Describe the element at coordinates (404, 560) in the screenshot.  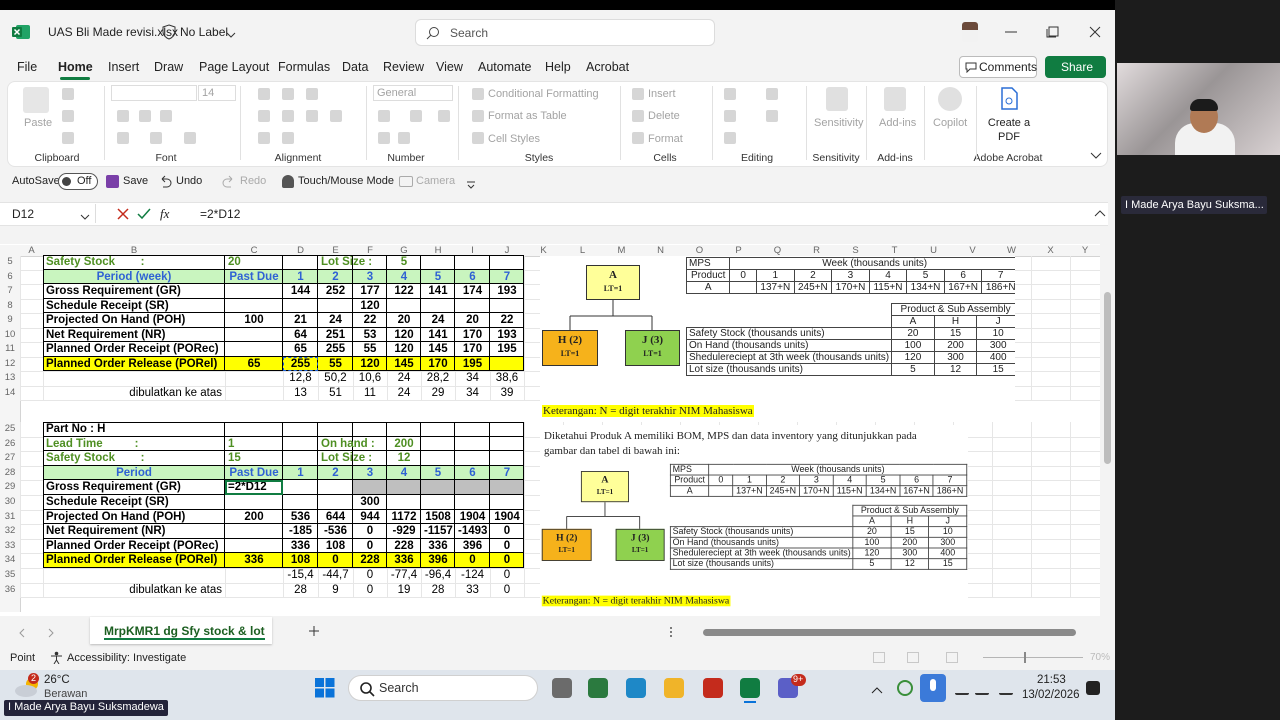
I see `cell: 336` at that location.